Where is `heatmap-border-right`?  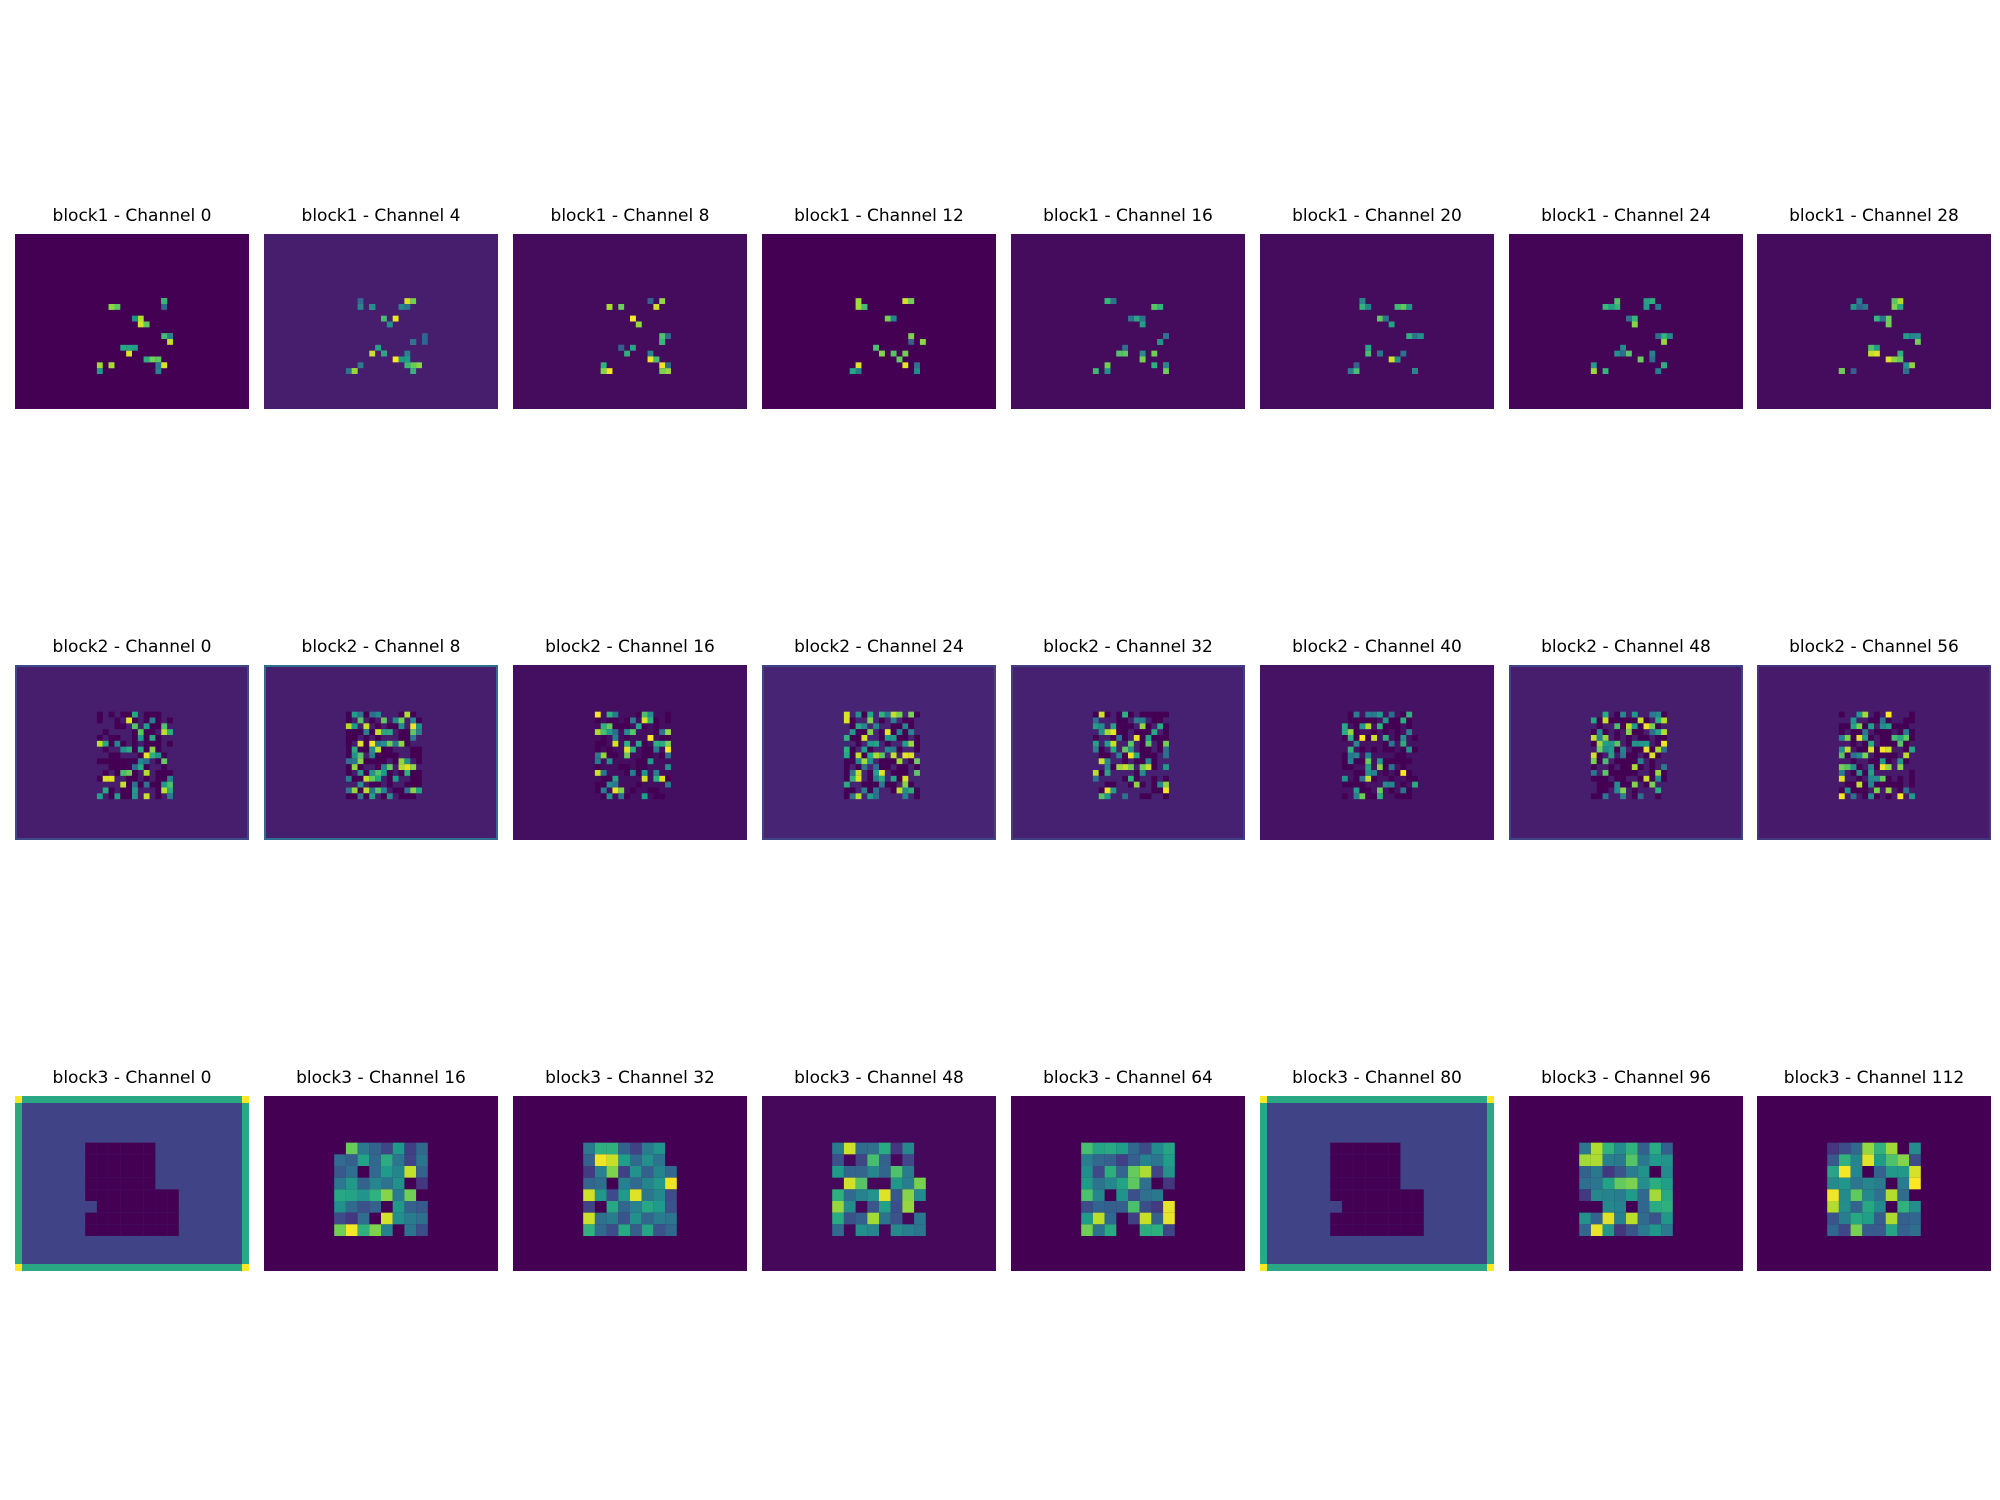
heatmap-border-right is located at coordinates (1741, 752).